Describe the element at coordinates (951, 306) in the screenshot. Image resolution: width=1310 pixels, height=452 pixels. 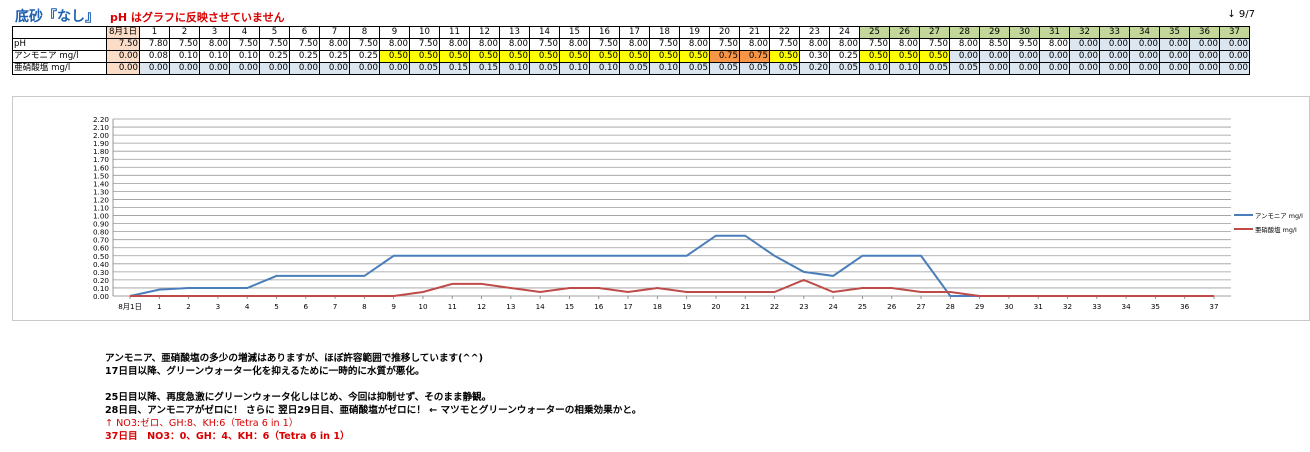
I see `x-tick-label: 28` at that location.